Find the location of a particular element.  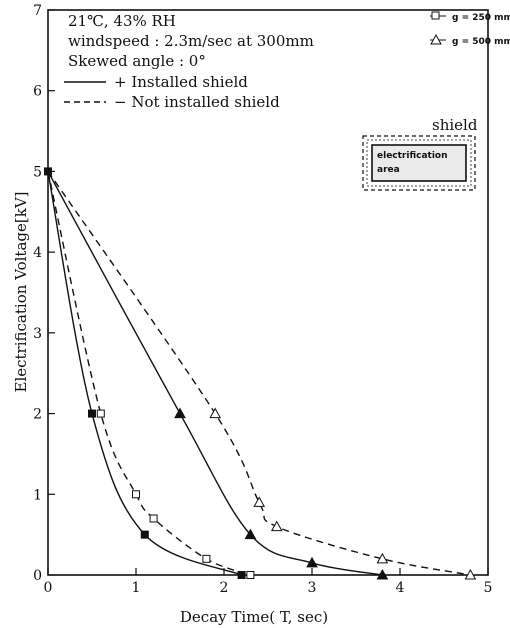

legend-g500-label: g = 500 mm is located at coordinates (481, 42).